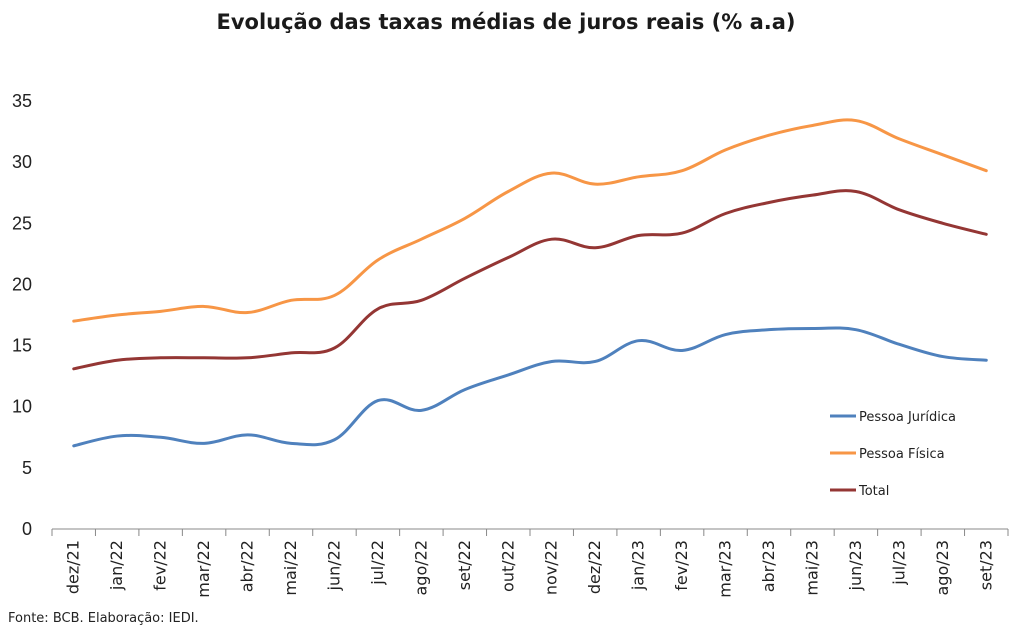  Describe the element at coordinates (507, 566) in the screenshot. I see `x-tick-label: out/22` at that location.